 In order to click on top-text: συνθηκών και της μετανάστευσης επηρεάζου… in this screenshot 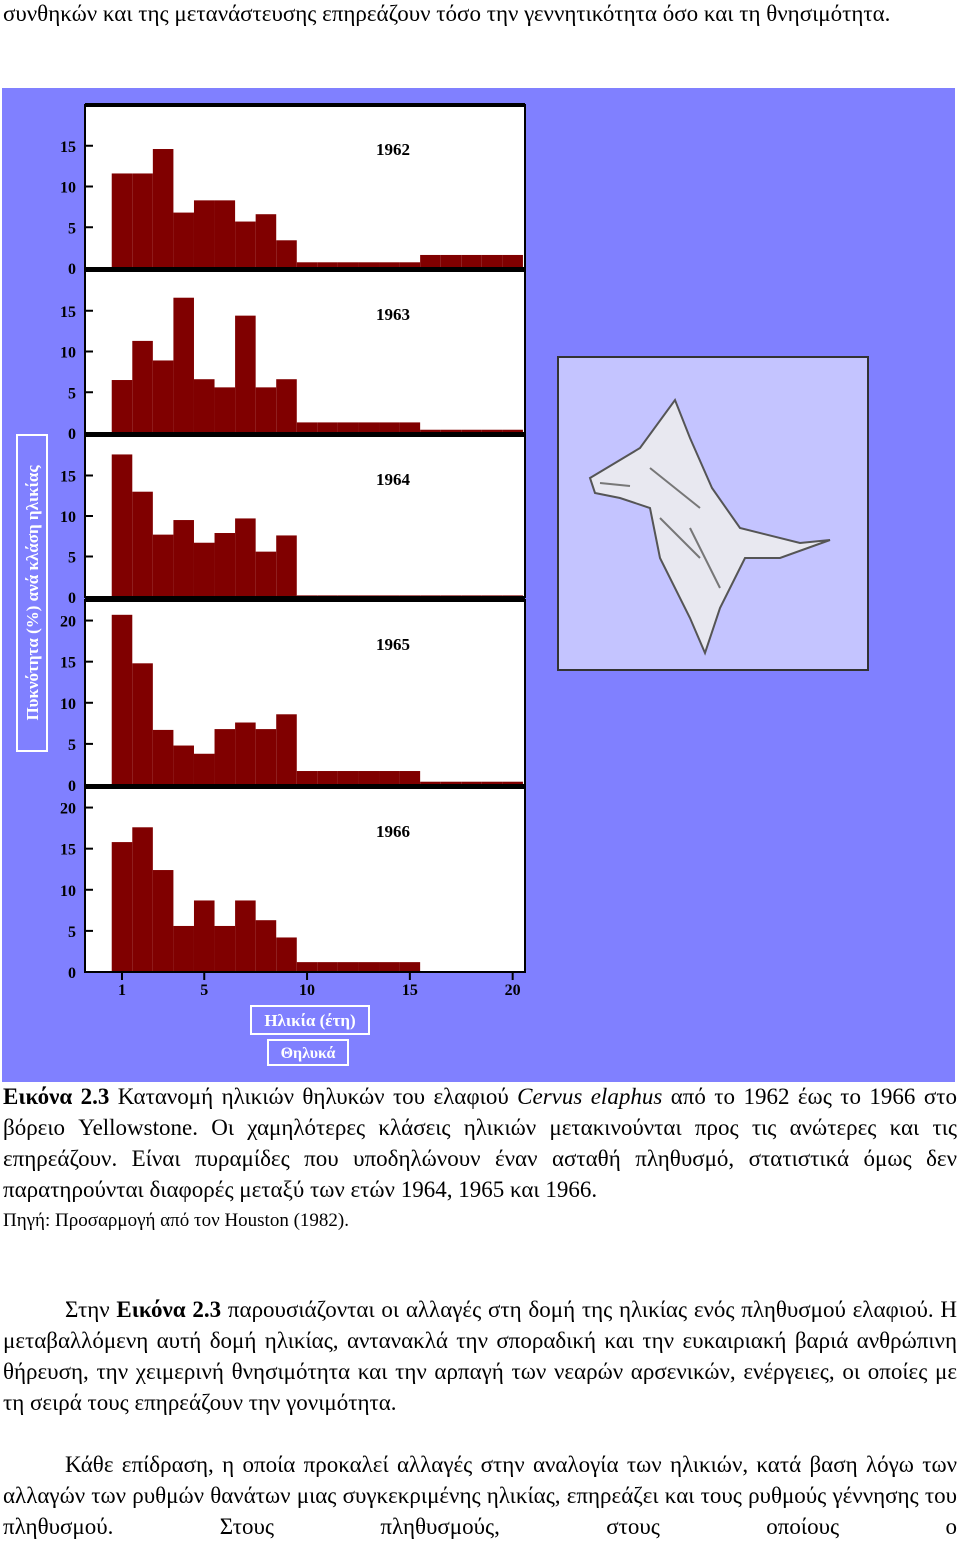, I will do `click(447, 13)`.